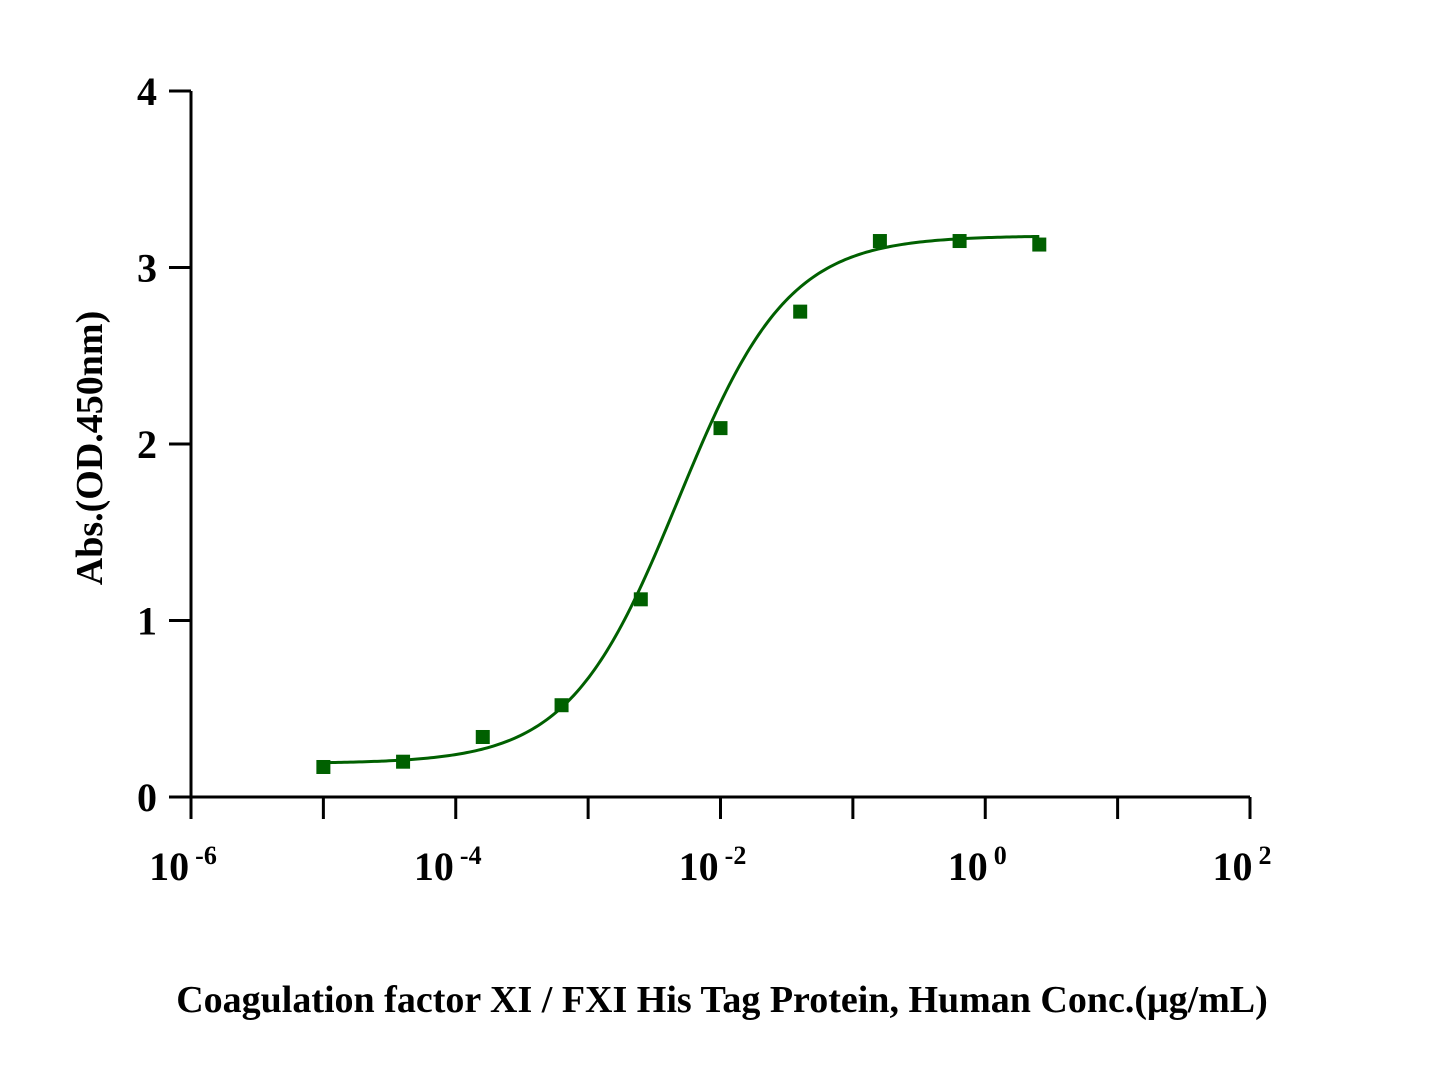  What do you see at coordinates (147, 444) in the screenshot?
I see `y-tick-label: 2` at bounding box center [147, 444].